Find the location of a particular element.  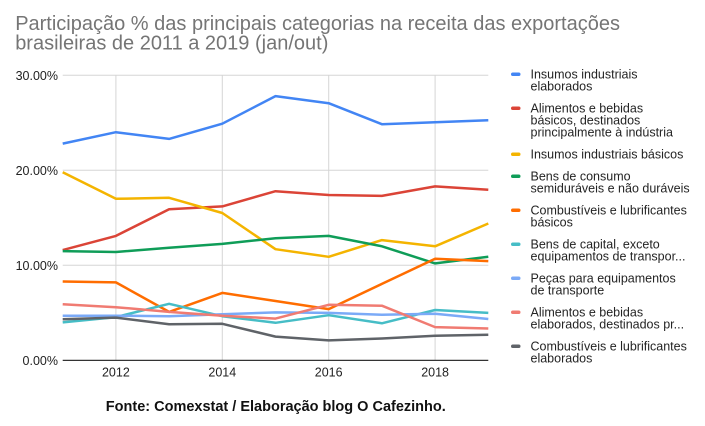

svg-text: principalmente à indústria is located at coordinates (602, 133).